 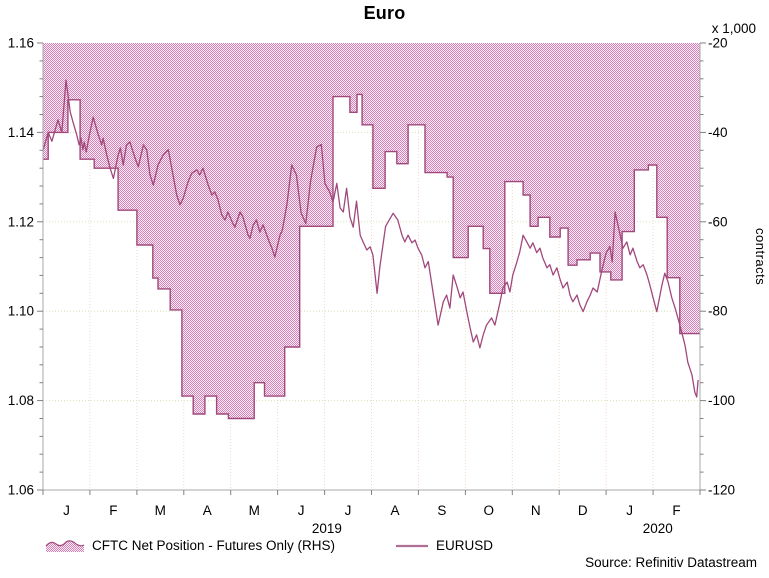 What do you see at coordinates (21, 311) in the screenshot?
I see `left-axis-tick-label: 1.10` at bounding box center [21, 311].